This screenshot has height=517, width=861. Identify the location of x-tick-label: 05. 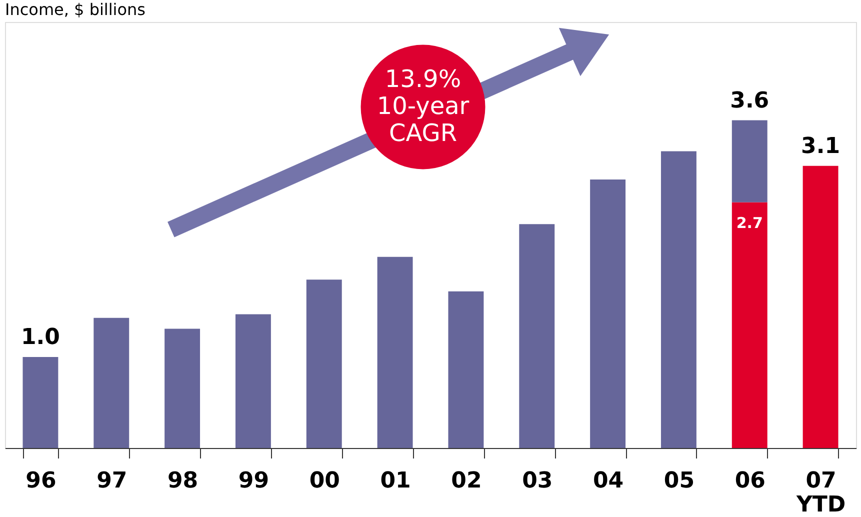
(679, 481).